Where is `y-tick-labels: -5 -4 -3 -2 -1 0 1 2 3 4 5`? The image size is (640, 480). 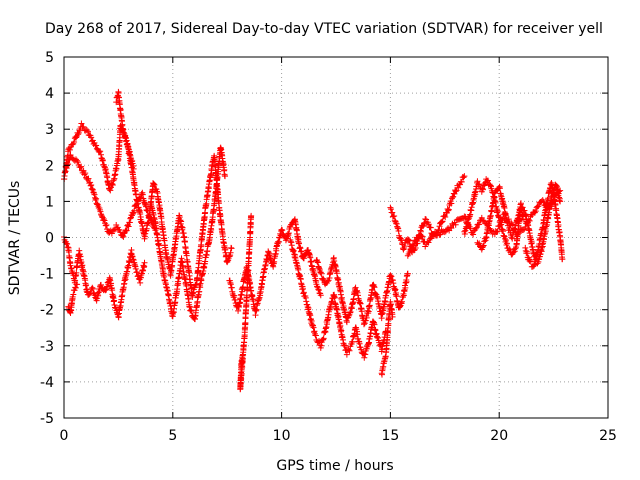
y-tick-labels: -5 -4 -3 -2 -1 0 1 2 3 4 5 is located at coordinates (47, 238).